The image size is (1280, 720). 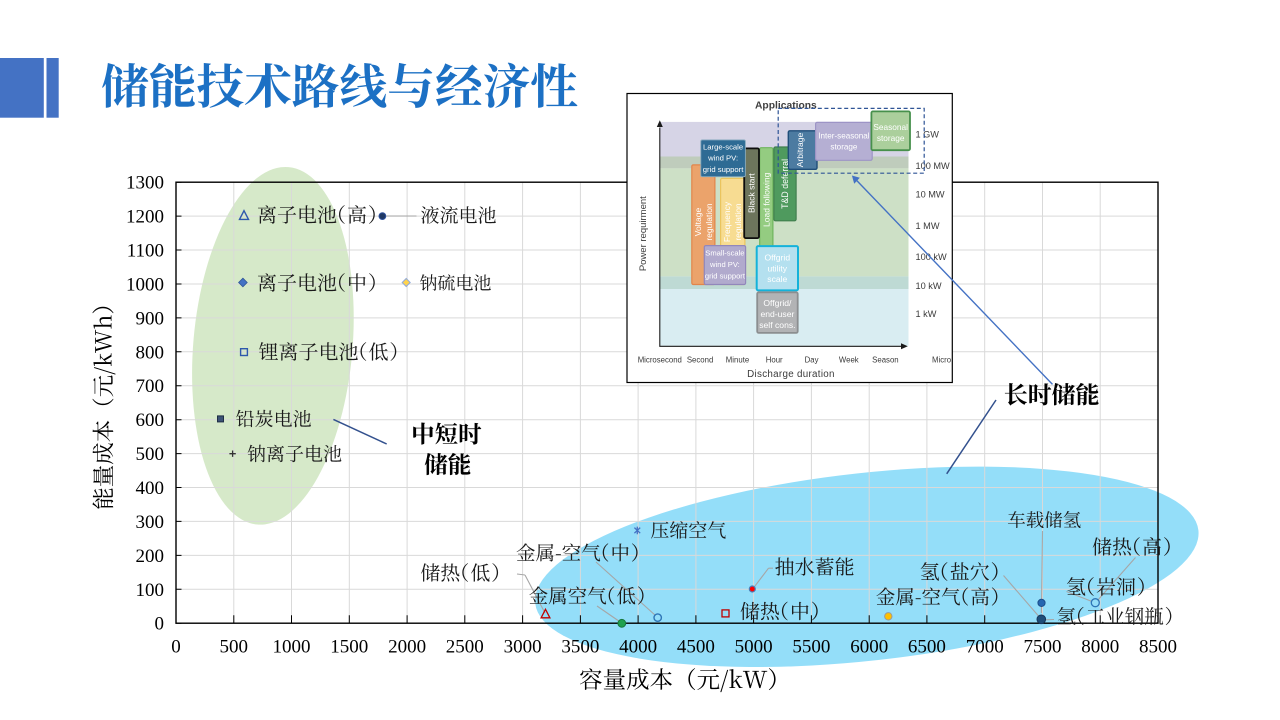 What do you see at coordinates (580, 647) in the screenshot?
I see `svg-text: 3500` at bounding box center [580, 647].